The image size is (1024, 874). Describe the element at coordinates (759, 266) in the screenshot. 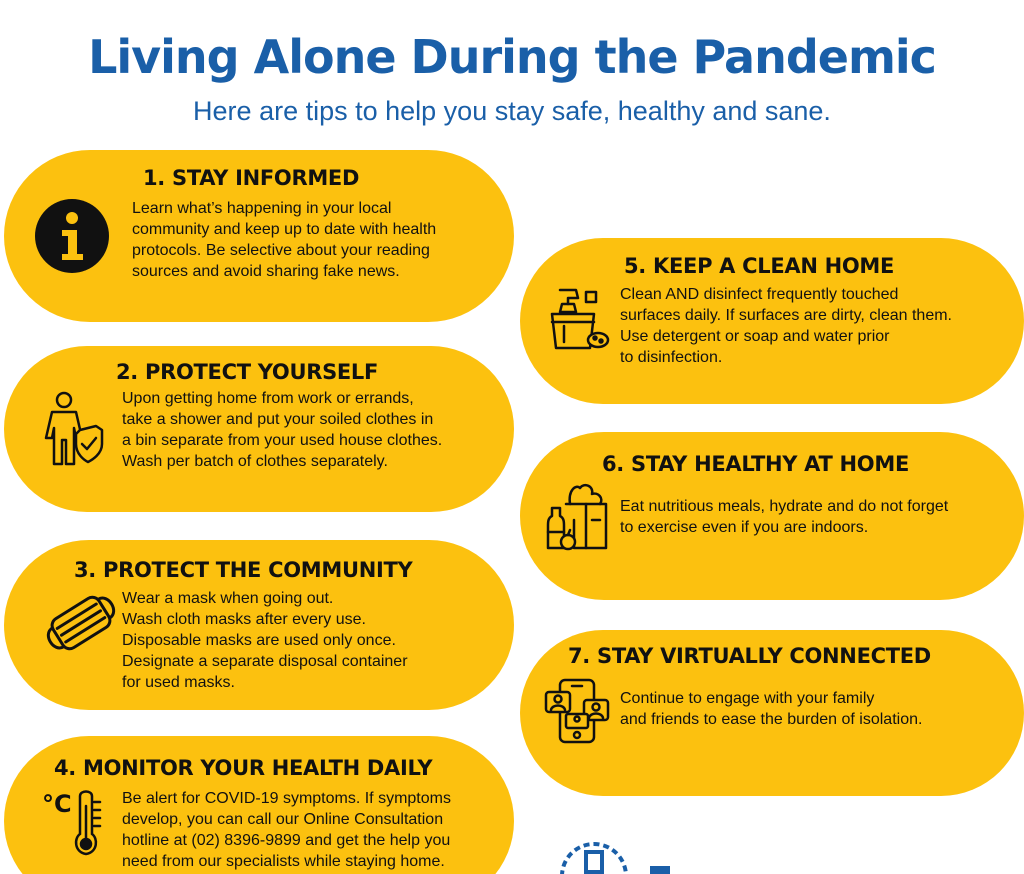

I see `tip-title: 5. KEEP A CLEAN HOME` at that location.